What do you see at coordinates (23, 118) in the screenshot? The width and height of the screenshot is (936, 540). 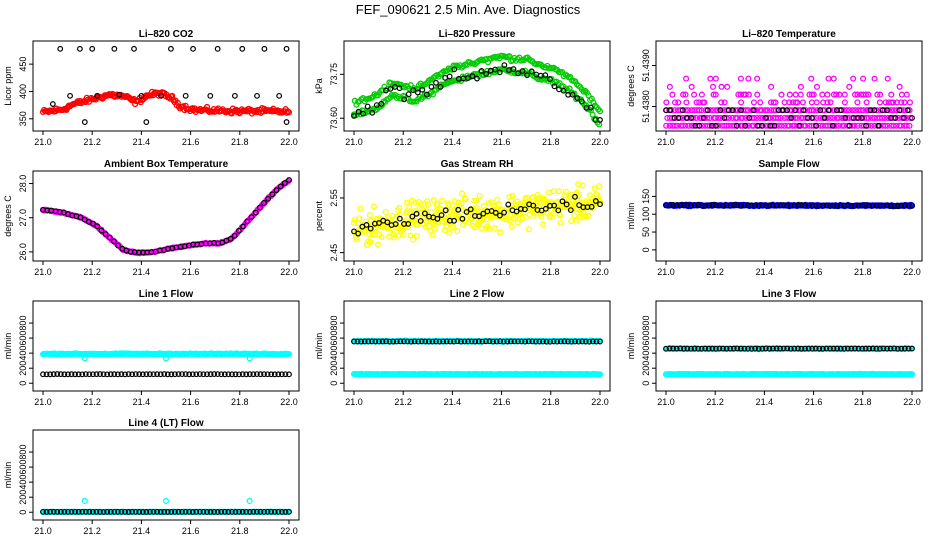 I see `y-tick-label: 350` at bounding box center [23, 118].